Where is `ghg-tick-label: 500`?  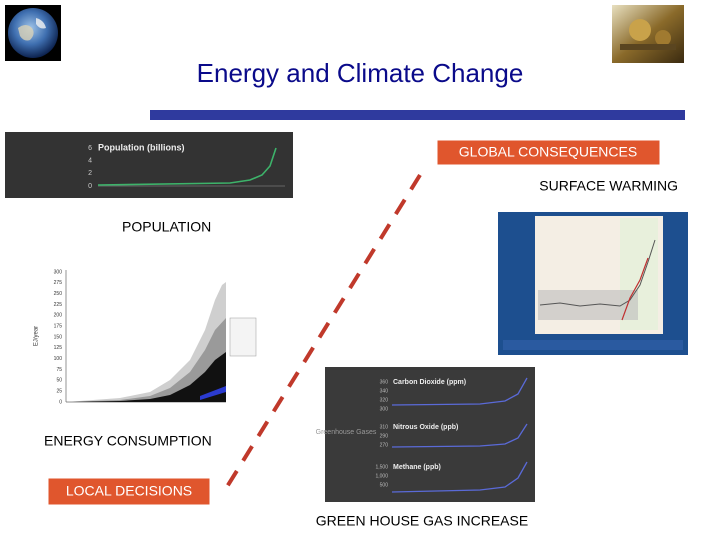
ghg-tick-label: 500 is located at coordinates (384, 485).